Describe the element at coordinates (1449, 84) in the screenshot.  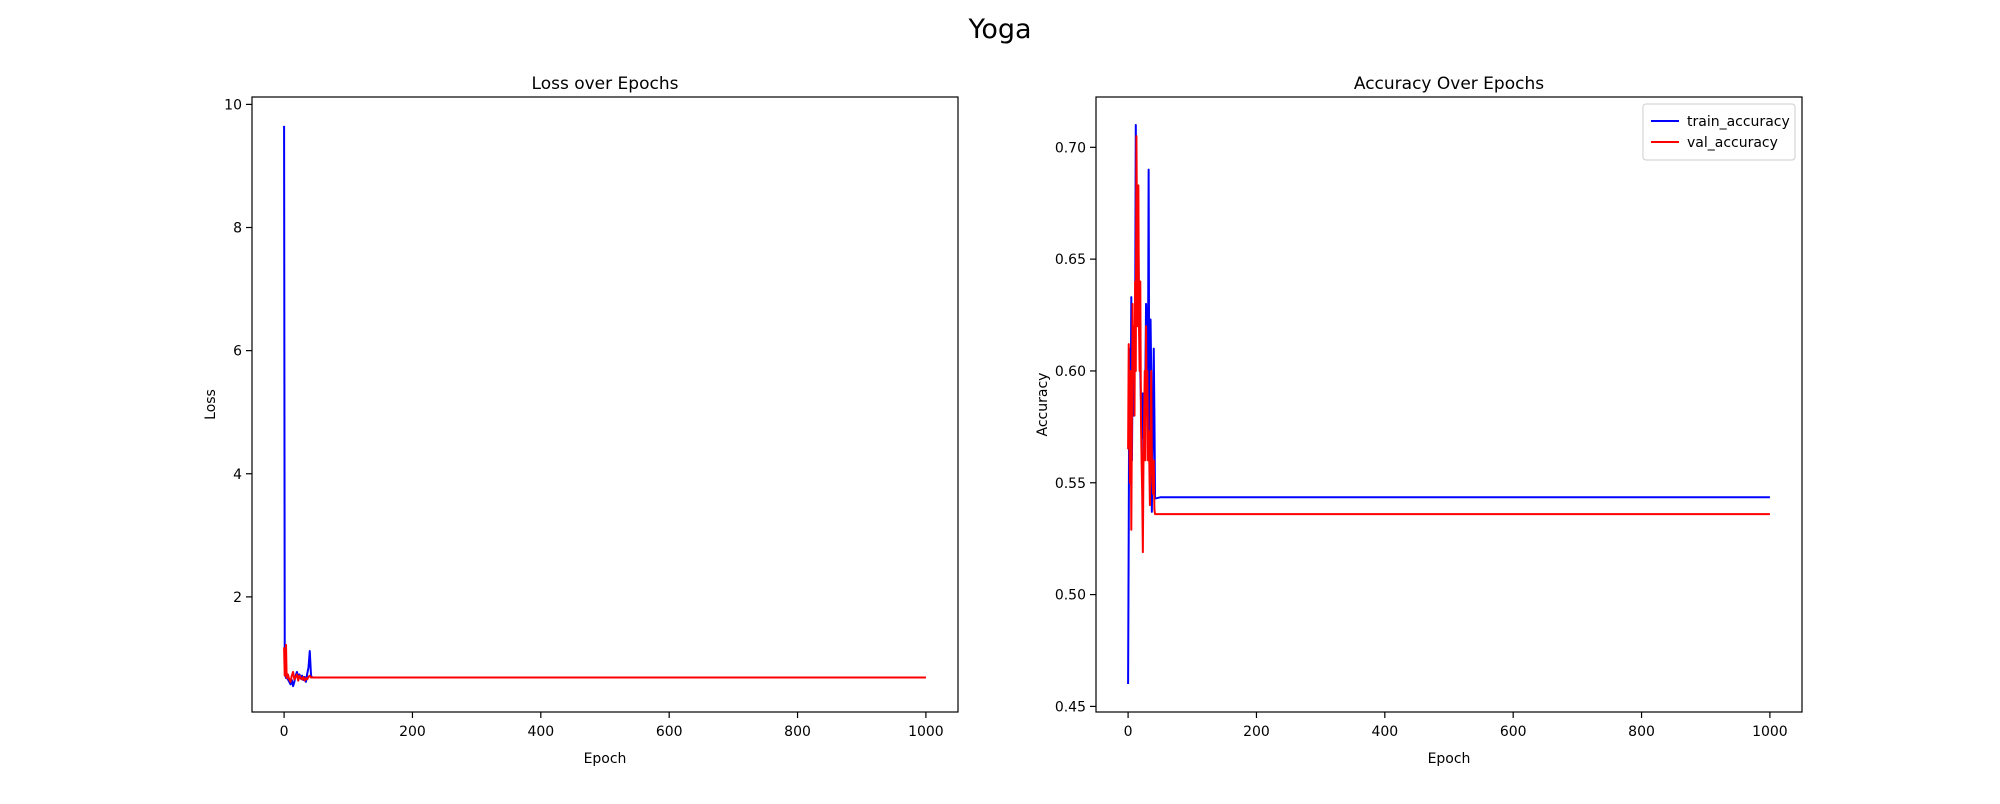
I see `accuracy-chart-title: Accuracy Over Epochs` at that location.